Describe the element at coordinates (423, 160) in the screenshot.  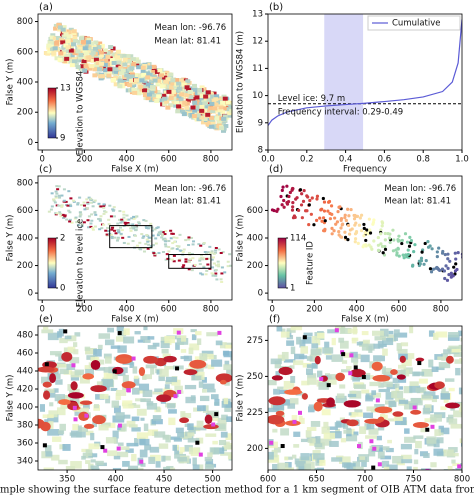
I see `x-tick-label: 0.8` at that location.